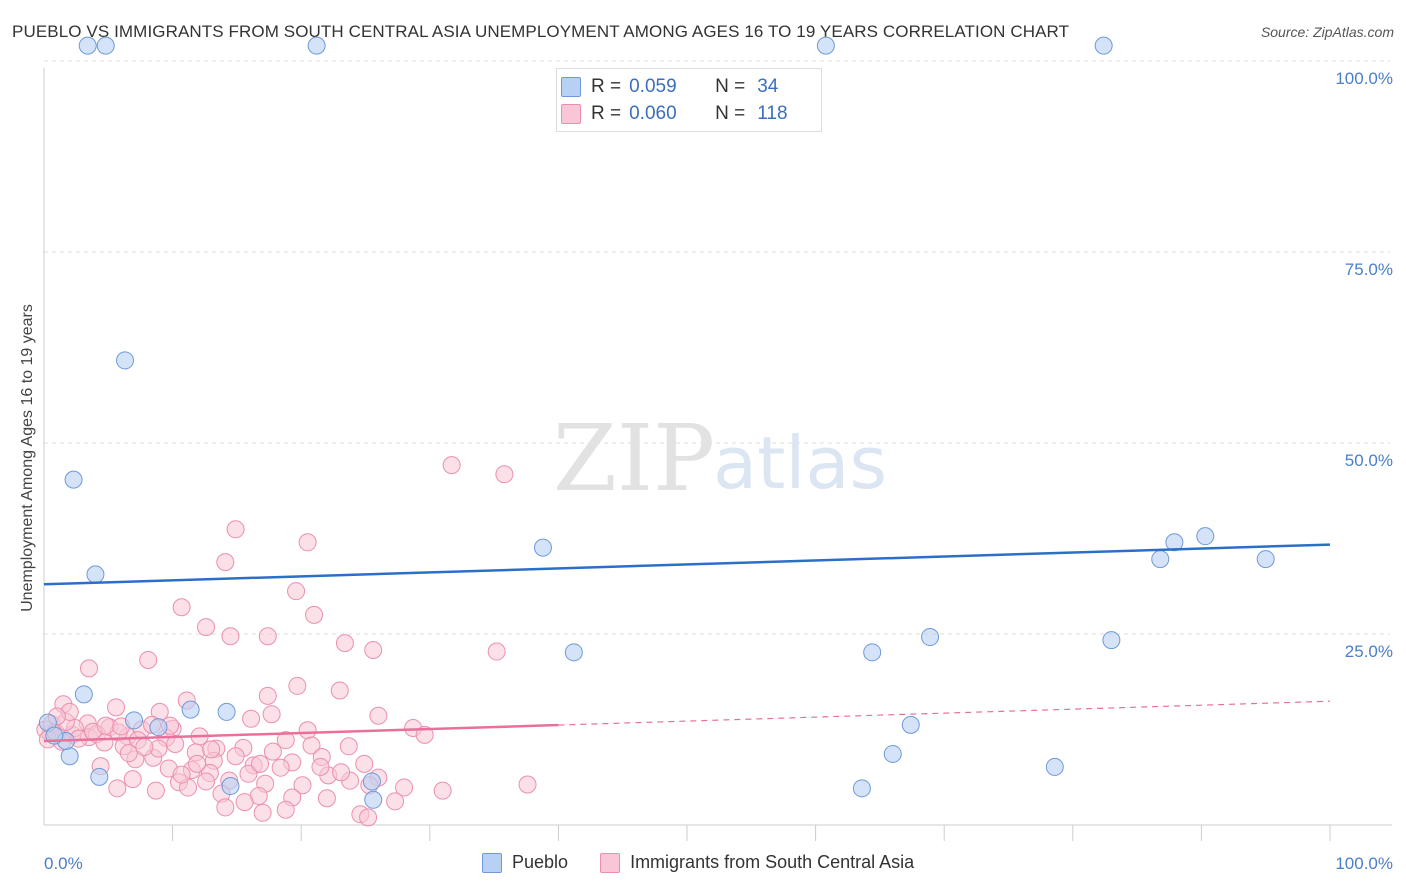 This screenshot has height=892, width=1406. Describe the element at coordinates (540, 862) in the screenshot. I see `pueblo-legend-label: Pueblo` at that location.